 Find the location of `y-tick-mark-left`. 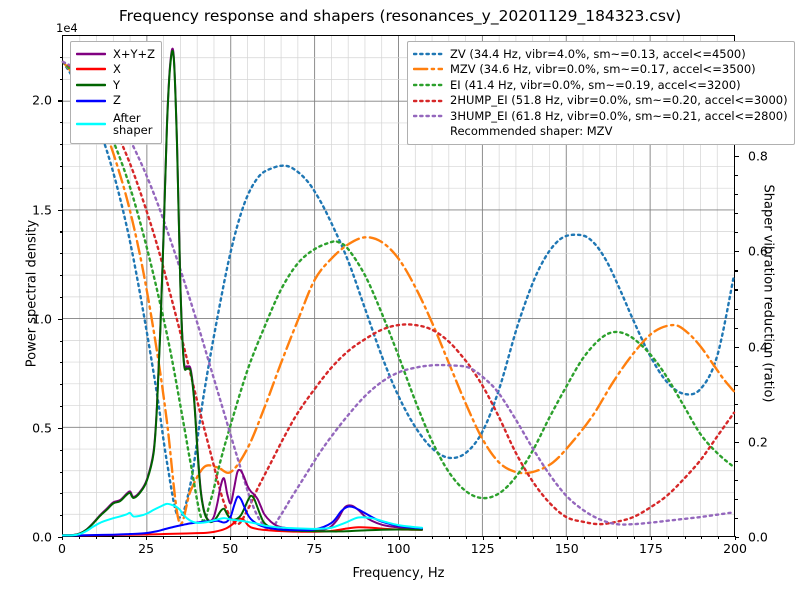

y-tick-mark-left is located at coordinates (60, 210).